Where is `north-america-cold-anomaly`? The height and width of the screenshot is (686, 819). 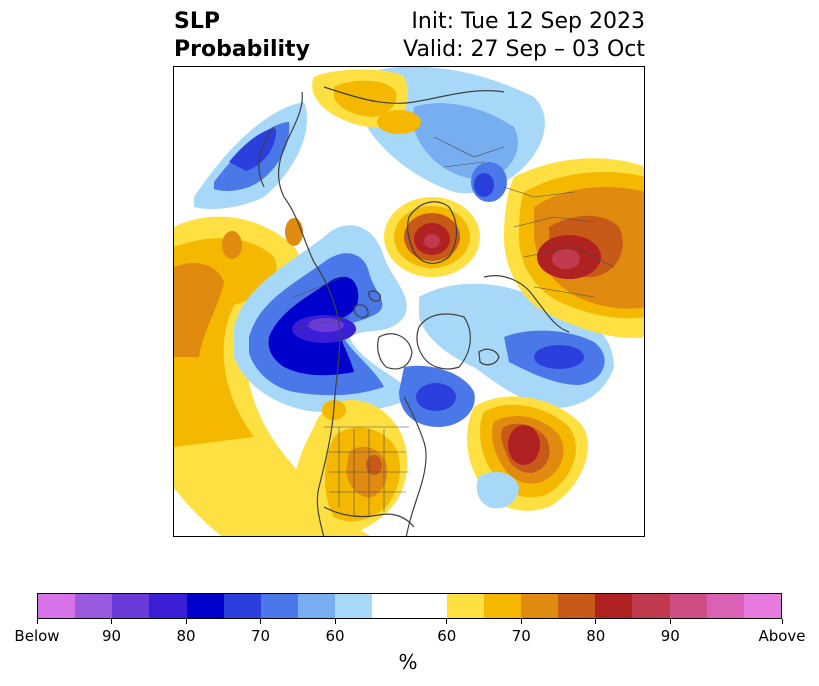 north-america-cold-anomaly is located at coordinates (324, 318).